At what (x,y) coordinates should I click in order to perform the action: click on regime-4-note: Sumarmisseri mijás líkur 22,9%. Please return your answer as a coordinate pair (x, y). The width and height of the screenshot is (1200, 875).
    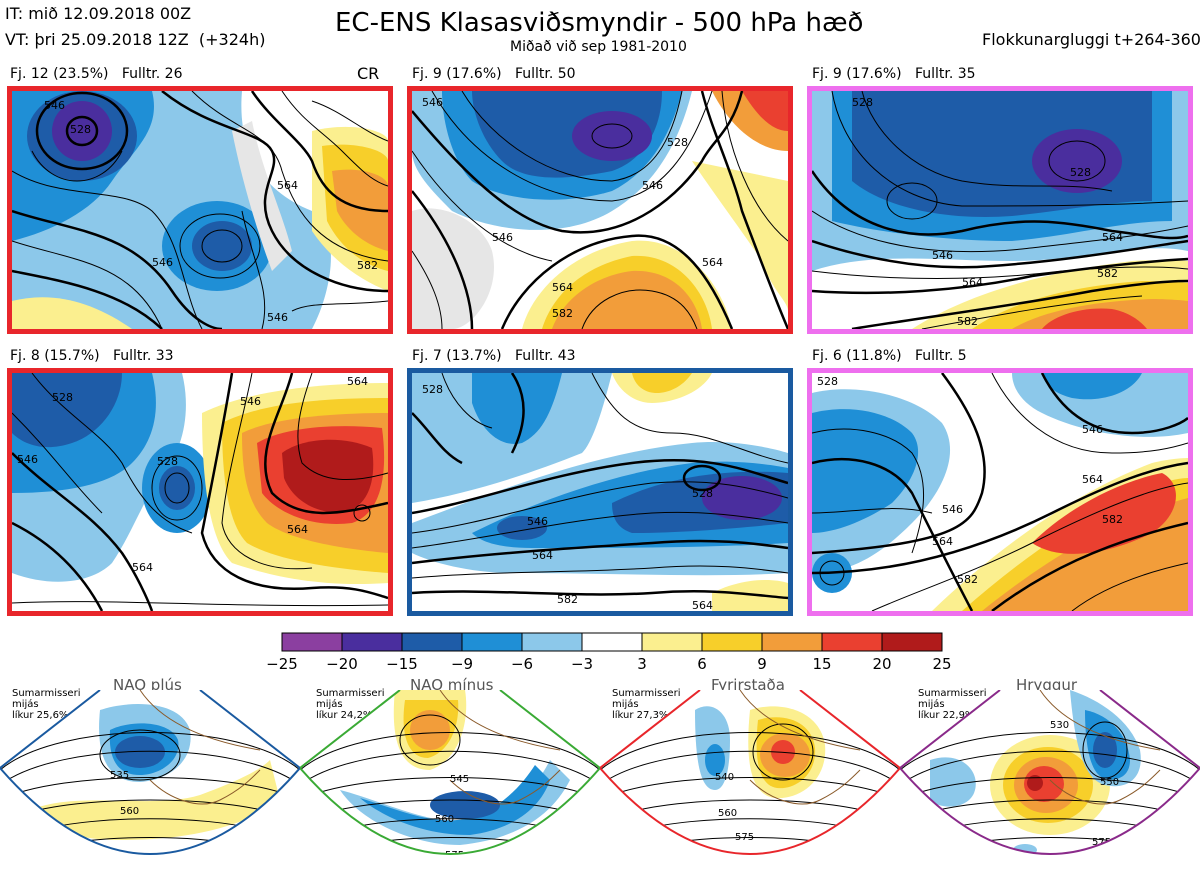
    Looking at the image, I should click on (952, 704).